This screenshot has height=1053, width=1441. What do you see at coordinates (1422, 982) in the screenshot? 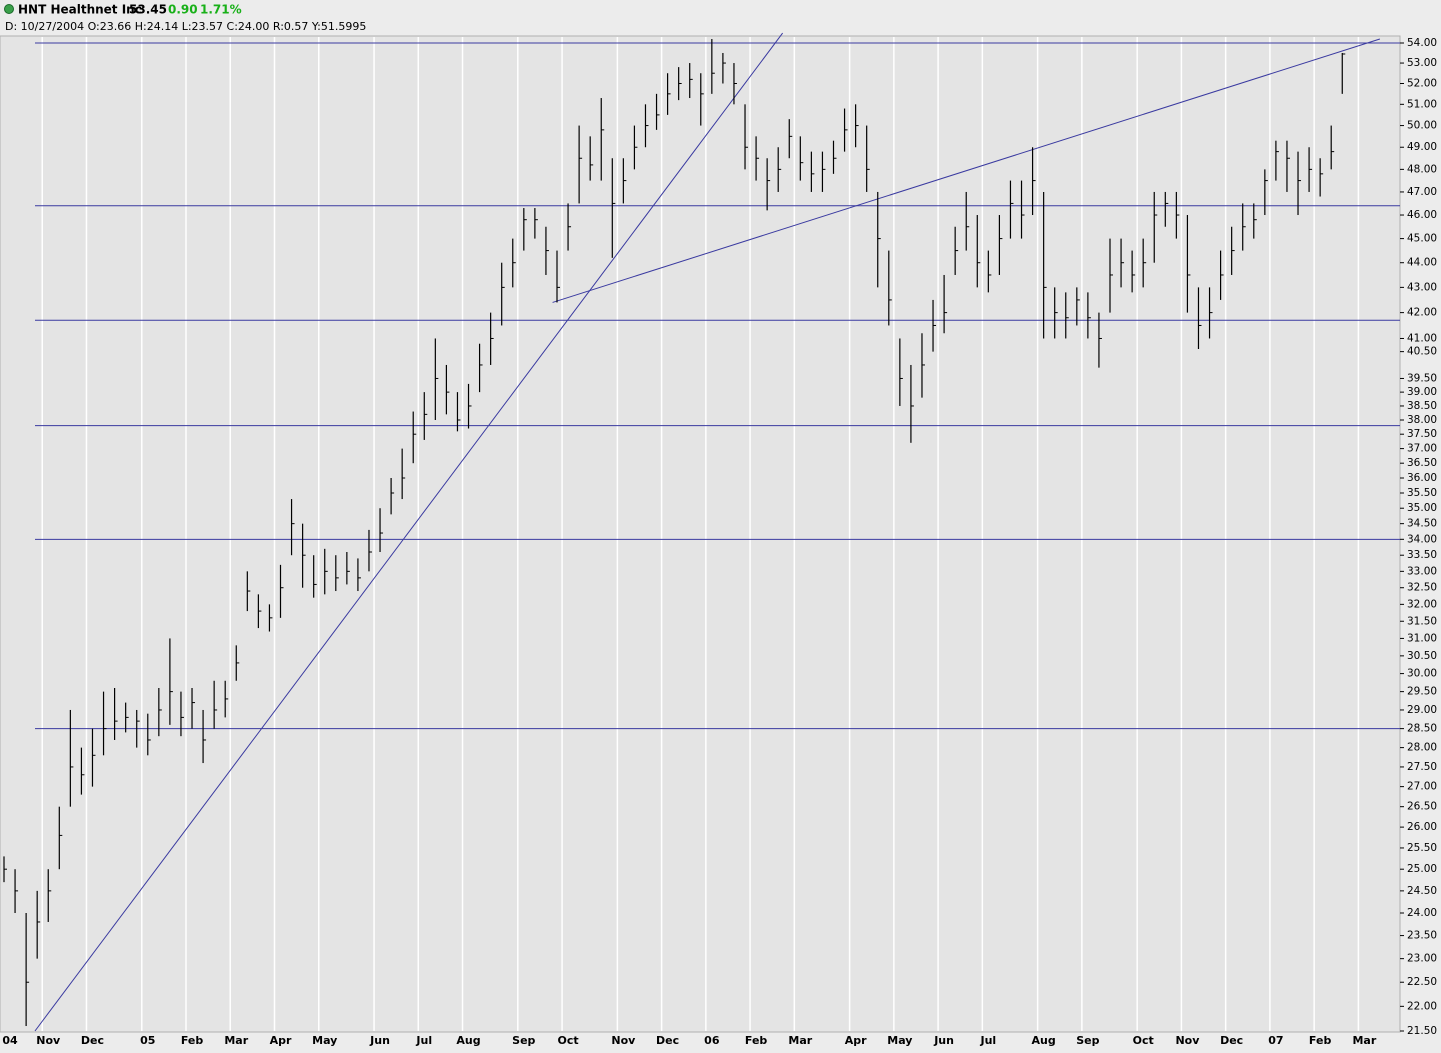
I see `y-tick-label: 22.50` at bounding box center [1422, 982].